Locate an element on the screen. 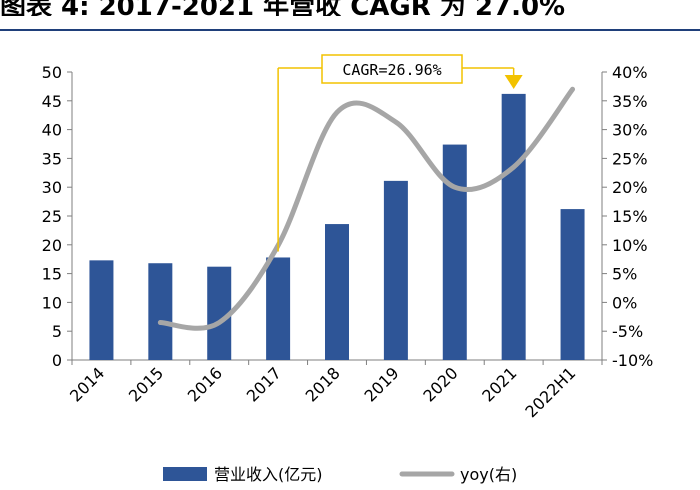 This screenshot has height=490, width=700. bar-2017 is located at coordinates (278, 308).